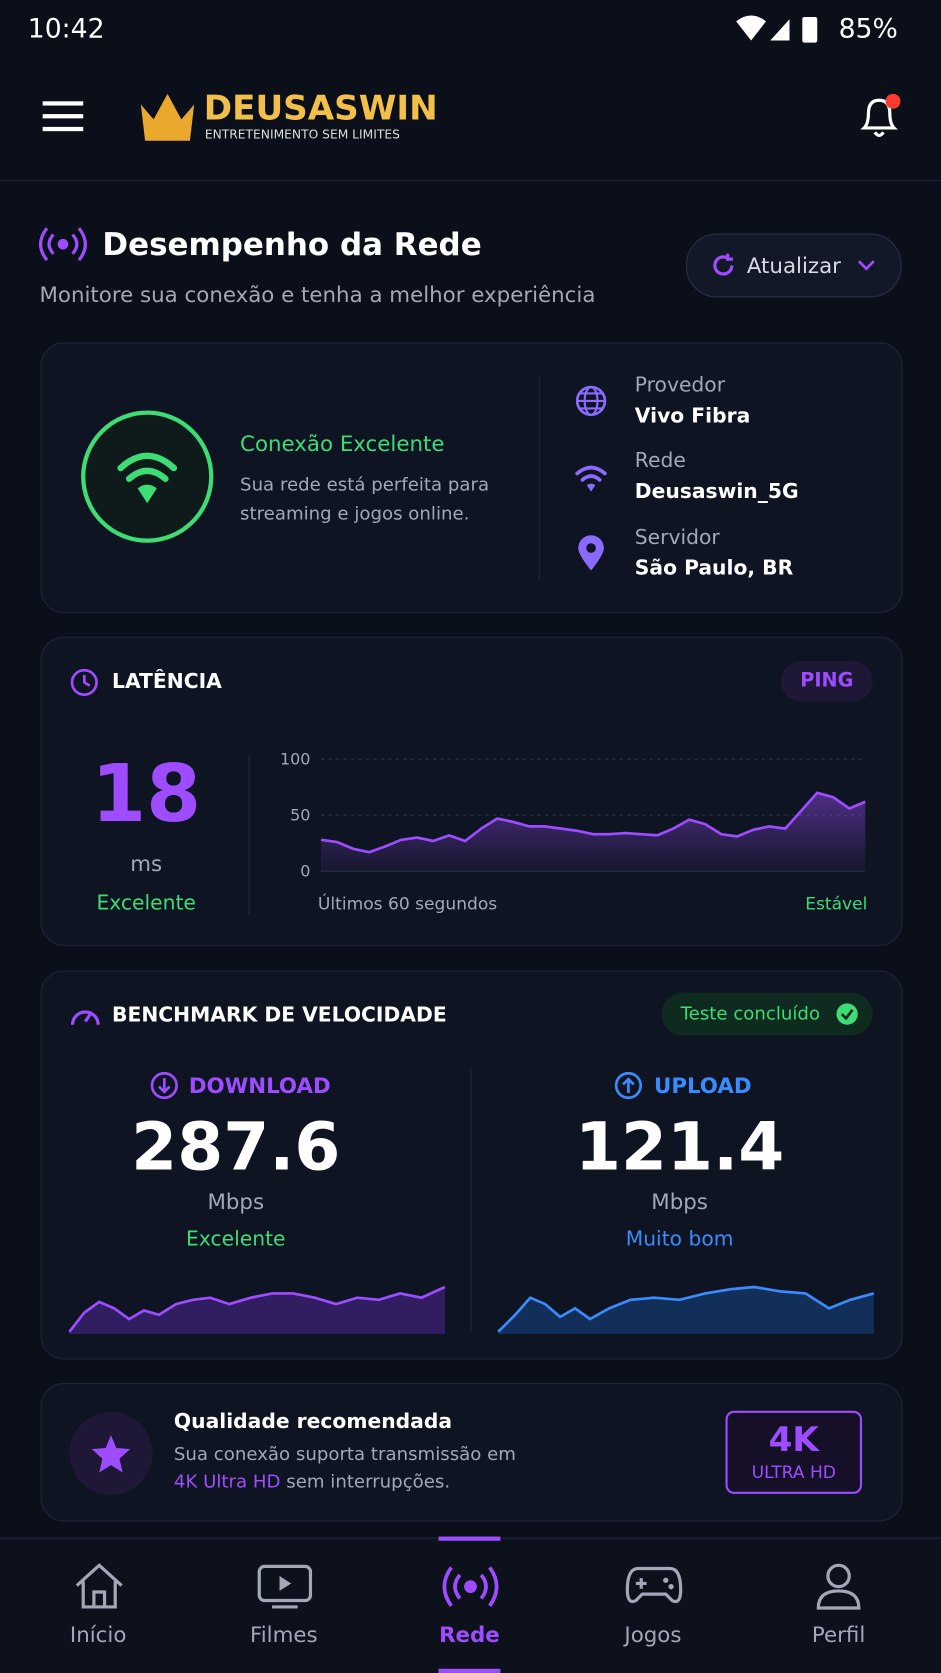 The image size is (941, 1673). Describe the element at coordinates (679, 1239) in the screenshot. I see `upload-rating: Muito bom` at that location.